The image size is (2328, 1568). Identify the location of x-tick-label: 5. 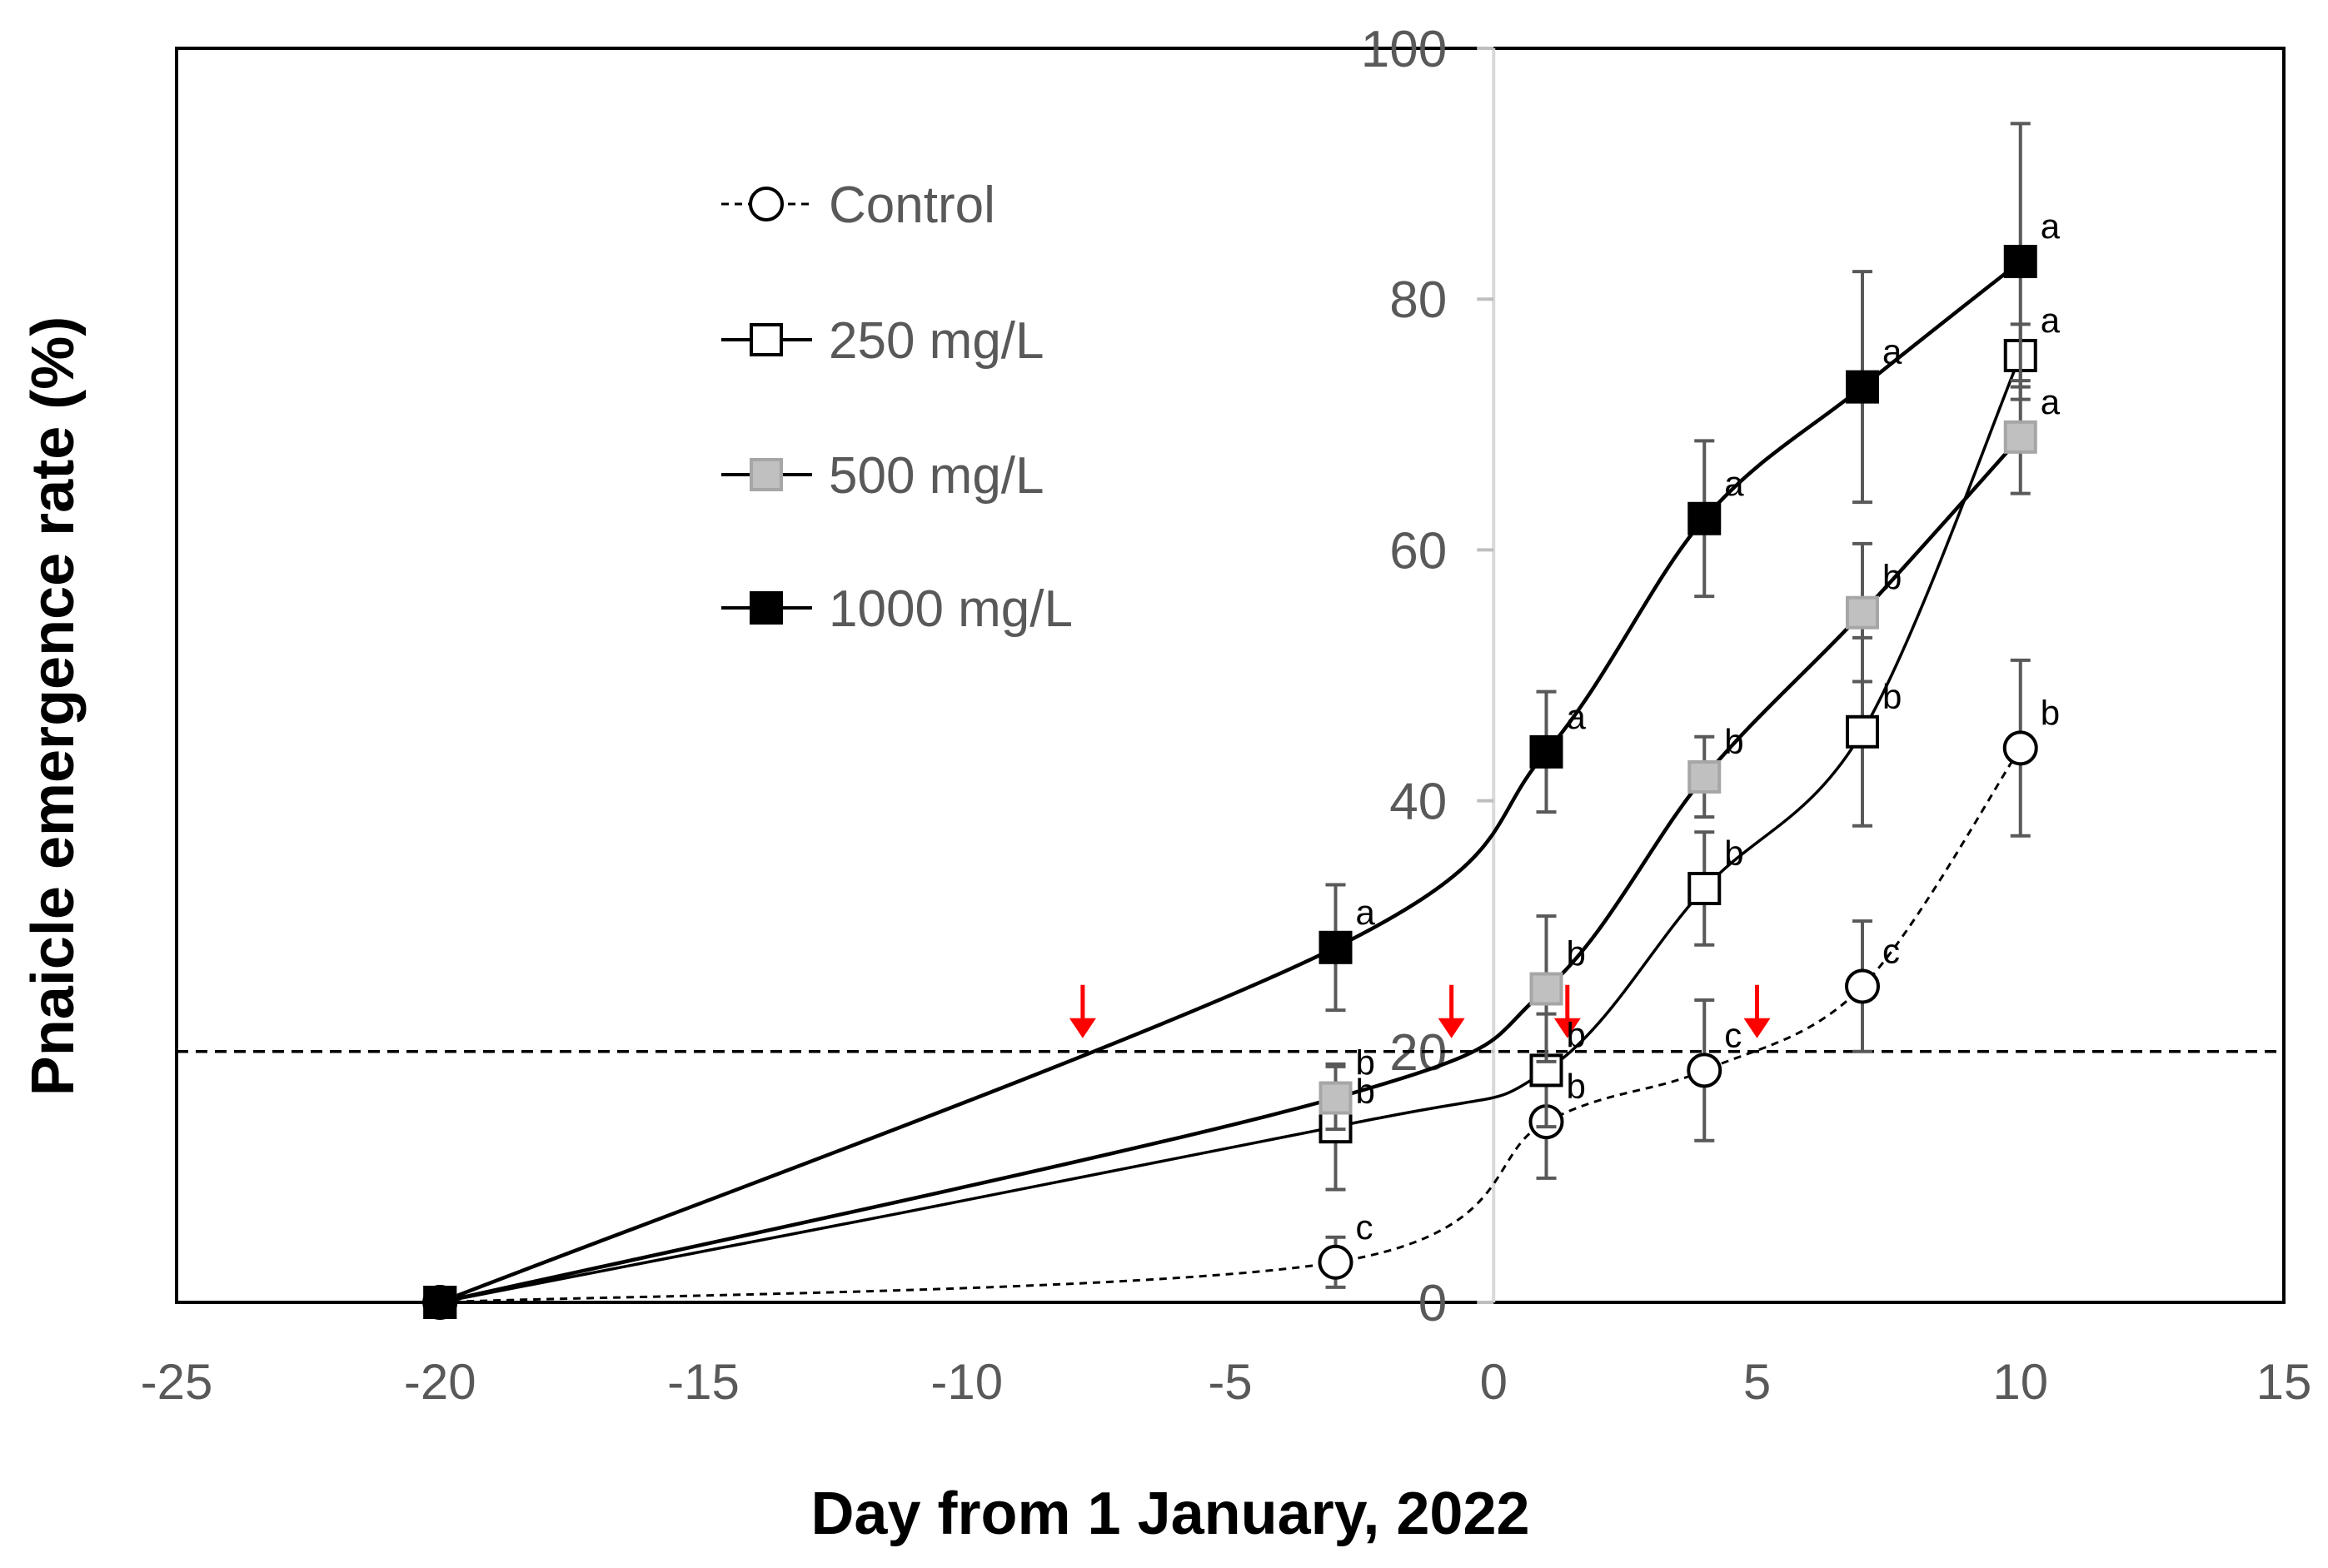
(1757, 1382).